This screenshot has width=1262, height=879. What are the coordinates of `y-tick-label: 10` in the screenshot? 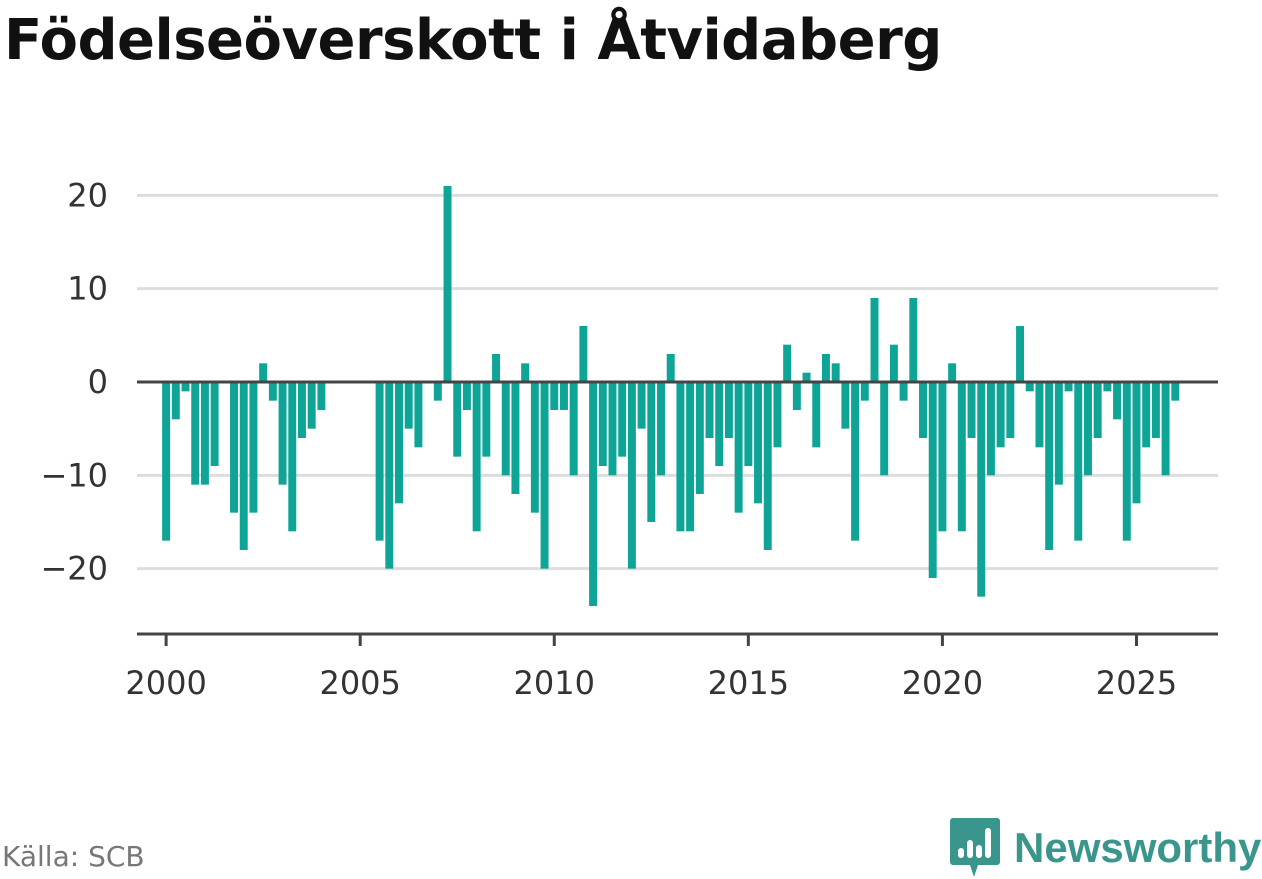 It's located at (87, 289).